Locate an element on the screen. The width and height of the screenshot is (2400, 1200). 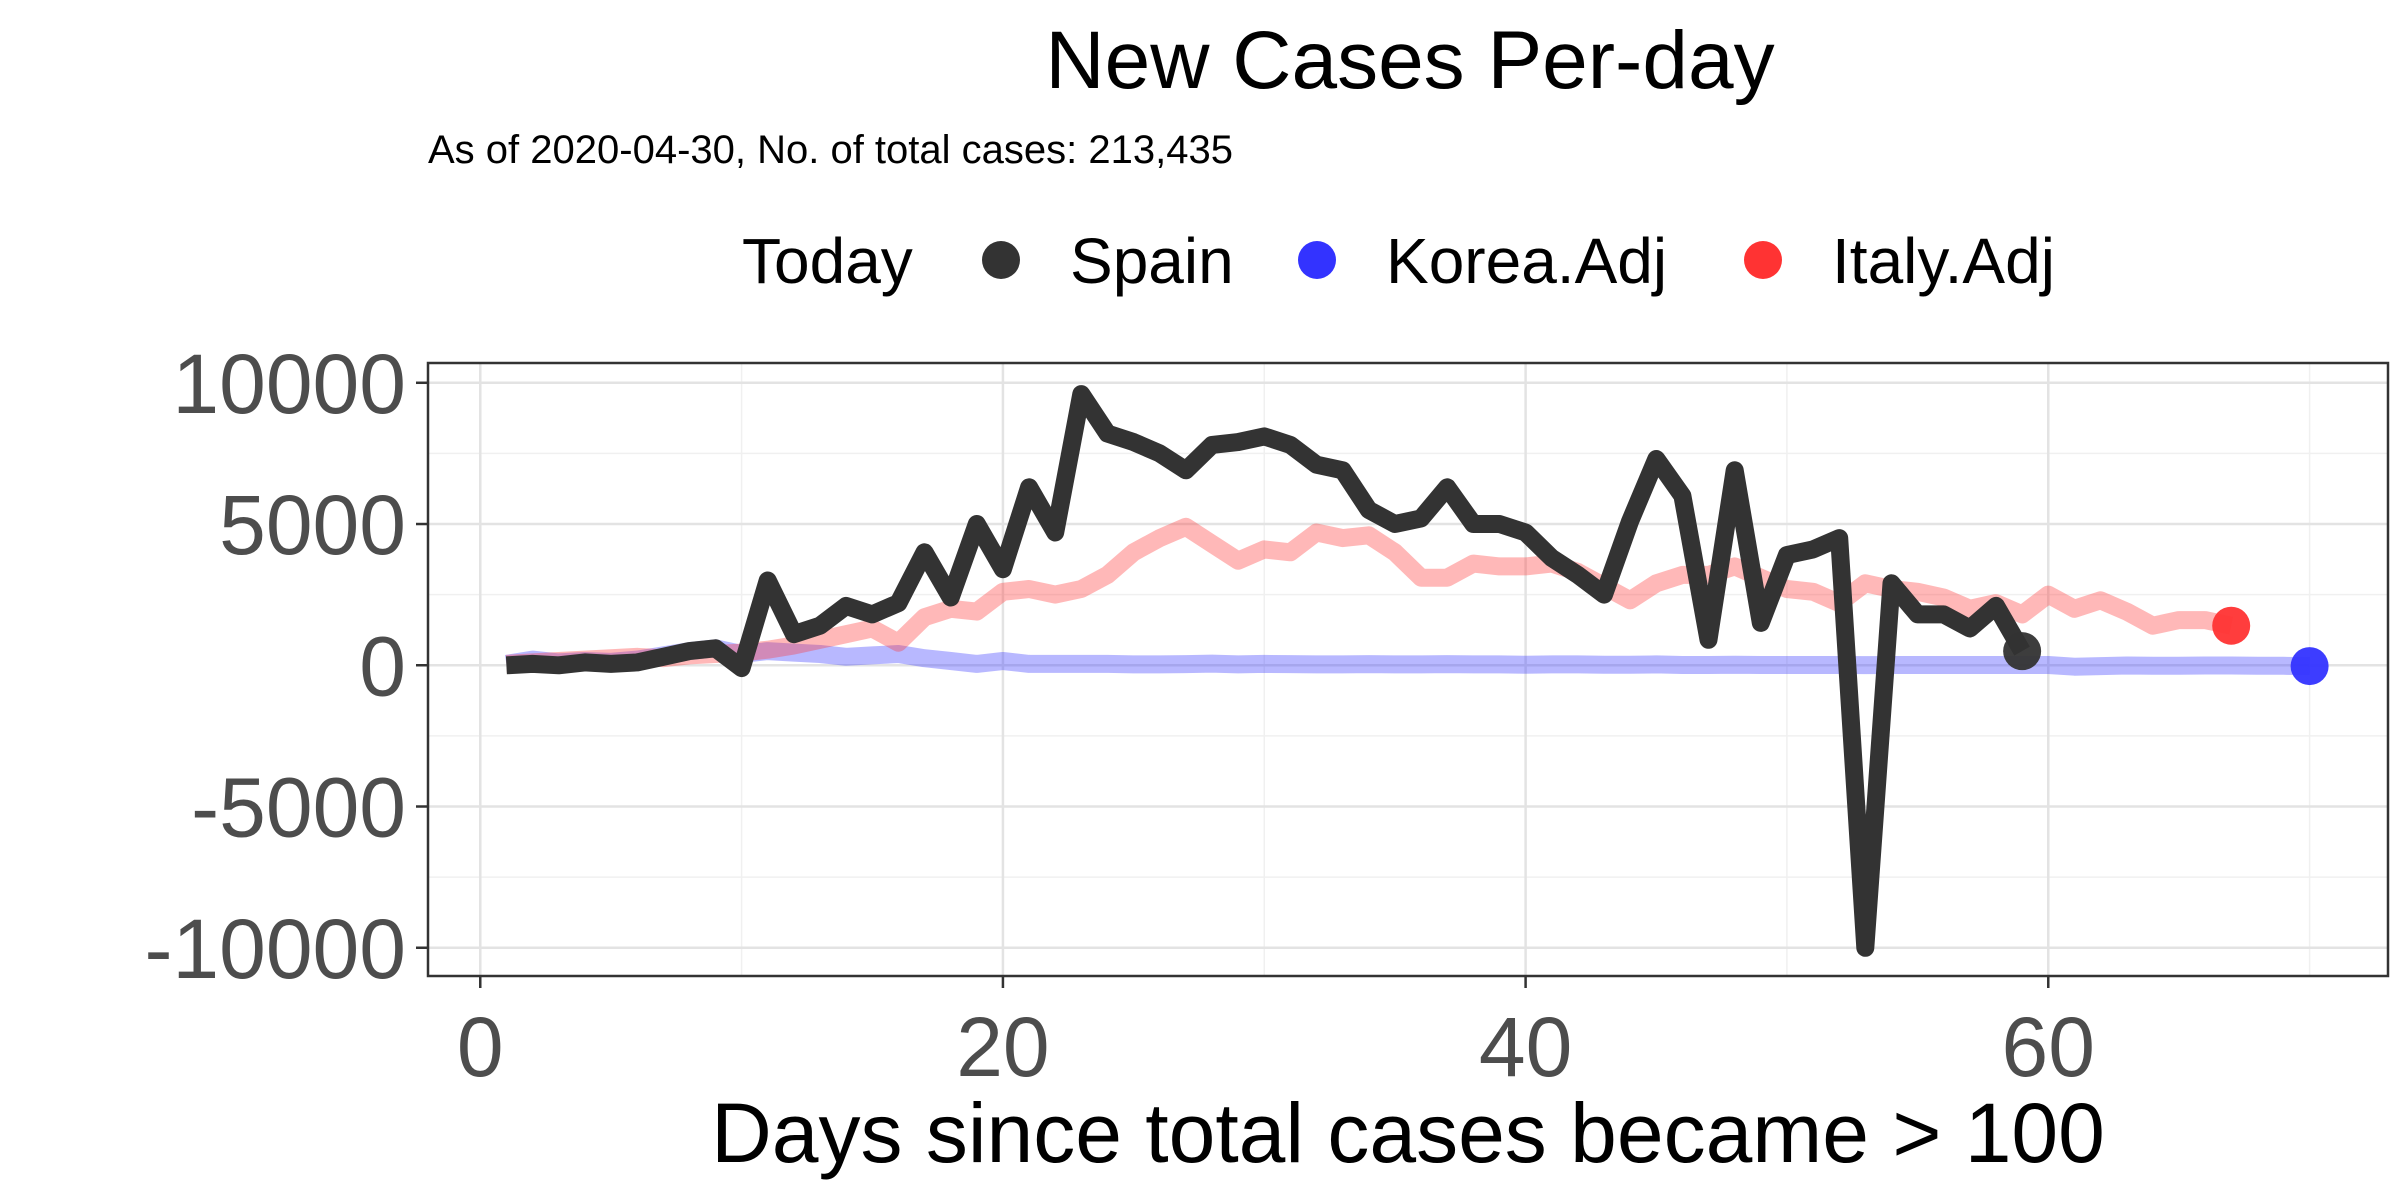
x-tick-label: 0 is located at coordinates (480, 1047).